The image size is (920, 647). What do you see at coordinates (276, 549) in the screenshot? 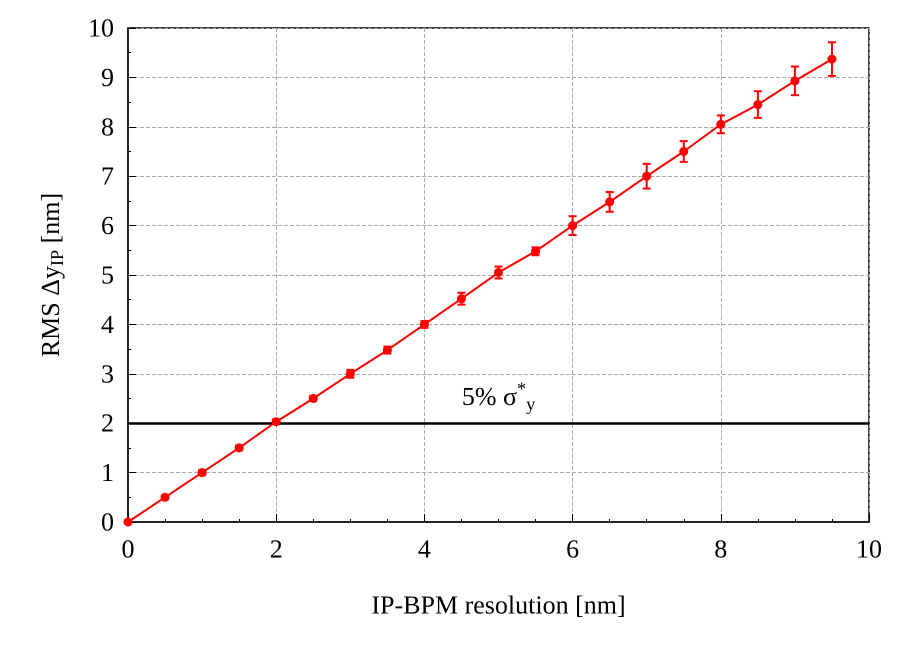
I see `x-tick-label: 2` at bounding box center [276, 549].